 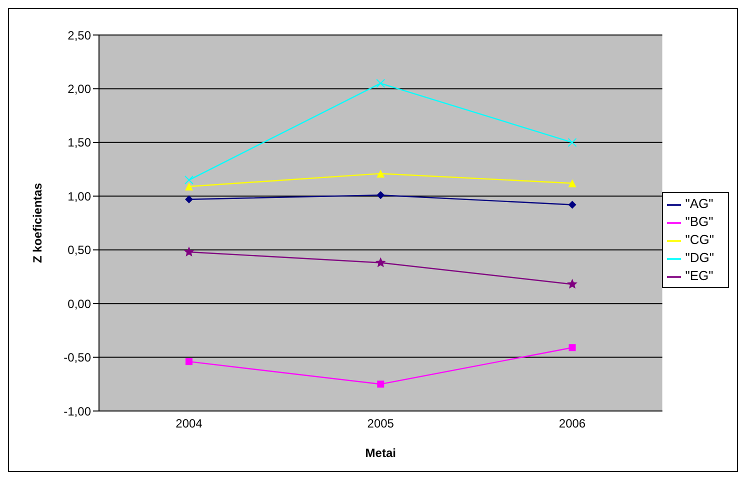 What do you see at coordinates (699, 239) in the screenshot?
I see `legend-label: "CG"` at bounding box center [699, 239].